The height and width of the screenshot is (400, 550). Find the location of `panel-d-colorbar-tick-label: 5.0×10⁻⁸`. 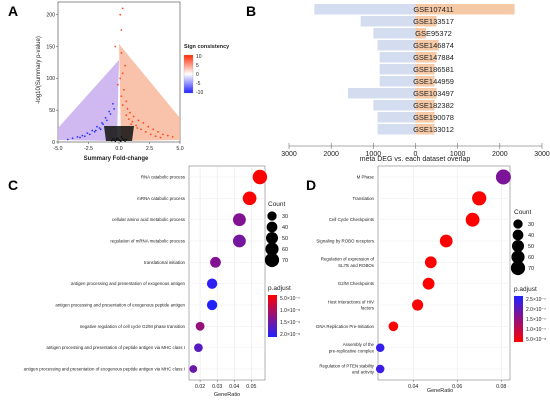

panel-d-colorbar-tick-label: 5.0×10⁻⁸ is located at coordinates (536, 340).